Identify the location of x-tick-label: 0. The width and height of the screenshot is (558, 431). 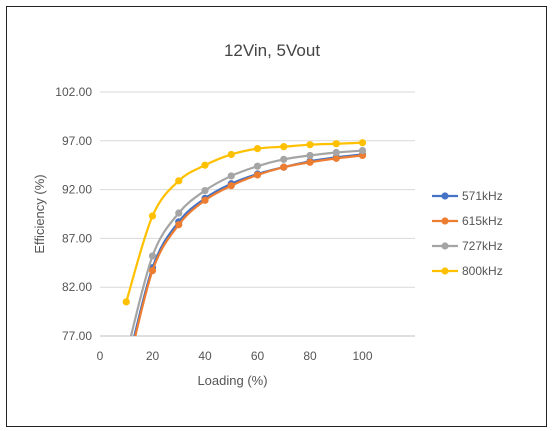
(100, 356).